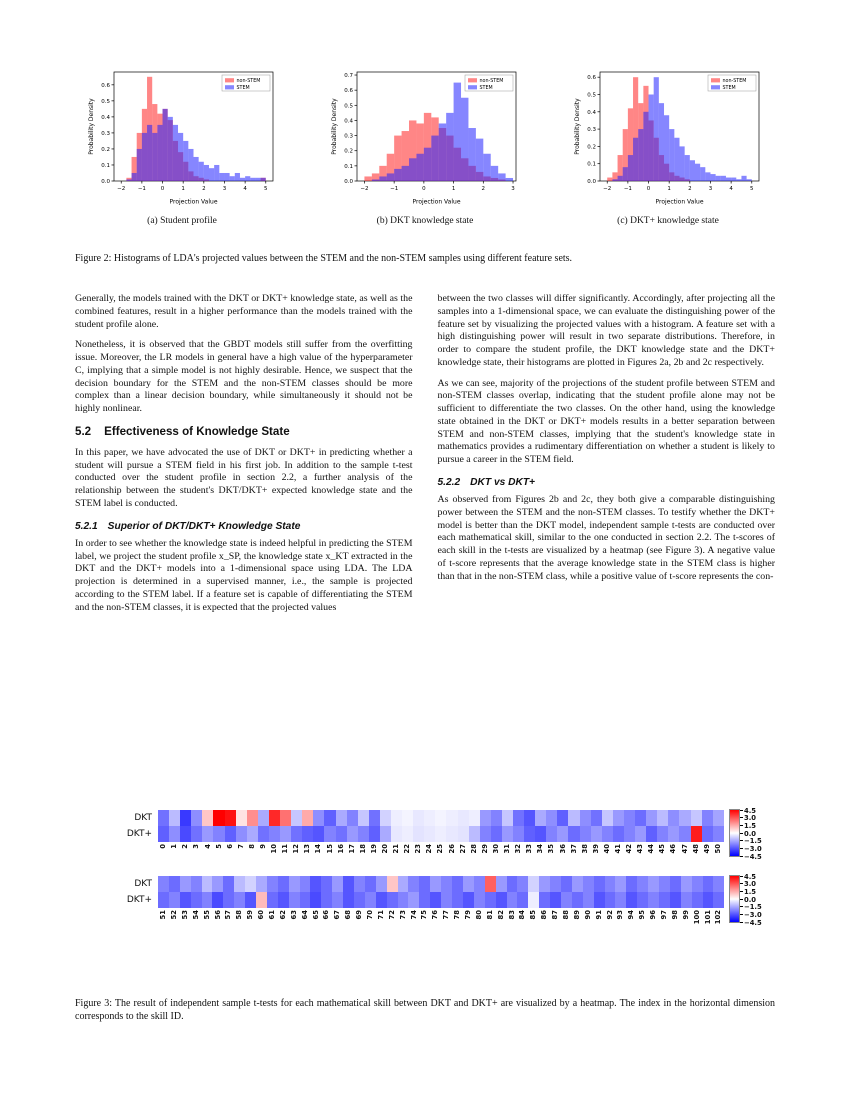 The image size is (850, 1100). What do you see at coordinates (174, 846) in the screenshot?
I see `heatmap-col-label: 1` at bounding box center [174, 846].